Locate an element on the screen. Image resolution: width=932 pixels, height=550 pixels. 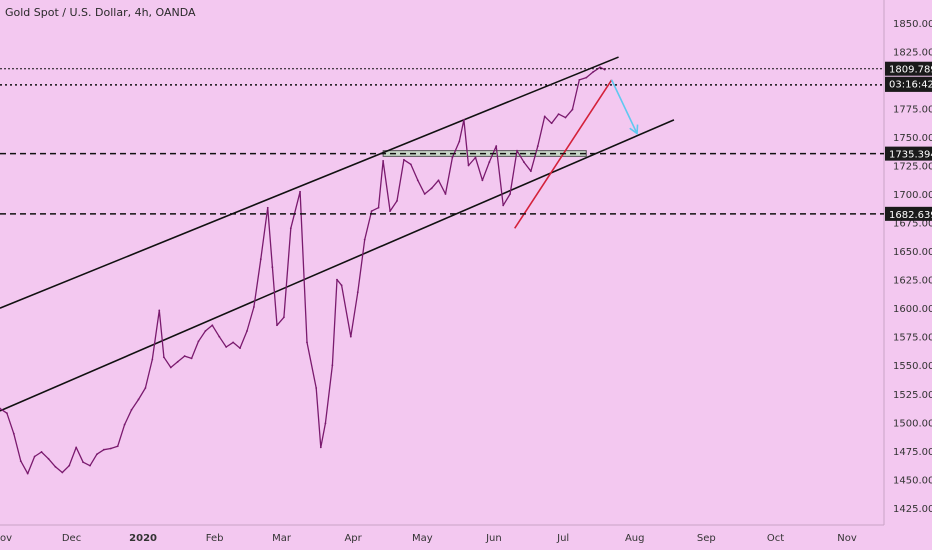
arrow-head is located at coordinates (634, 130).